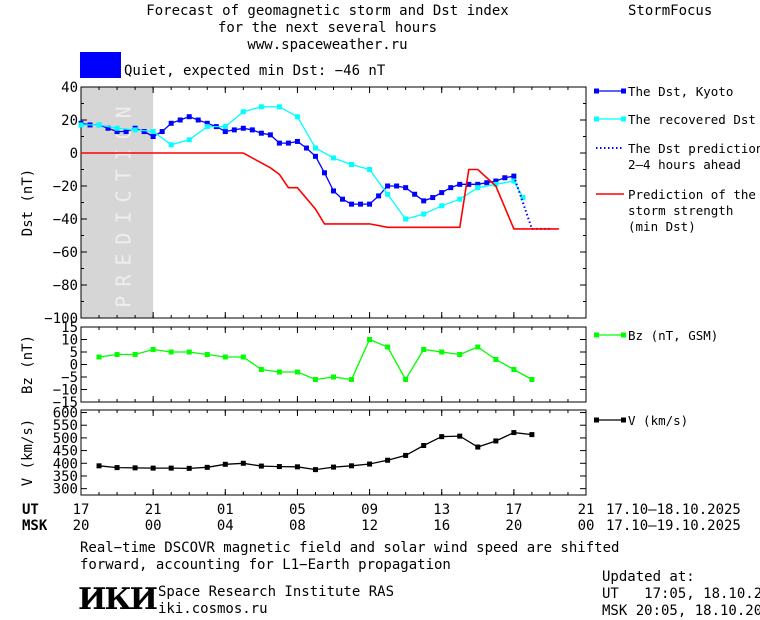  I want to click on status-text: Quiet, expected min Dst: −46 nT, so click(255, 71).